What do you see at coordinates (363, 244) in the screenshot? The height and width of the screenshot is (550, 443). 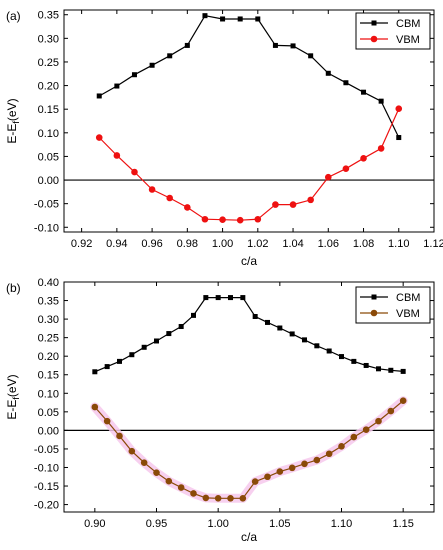 I see `x-tick-label: 1.08` at bounding box center [363, 244].